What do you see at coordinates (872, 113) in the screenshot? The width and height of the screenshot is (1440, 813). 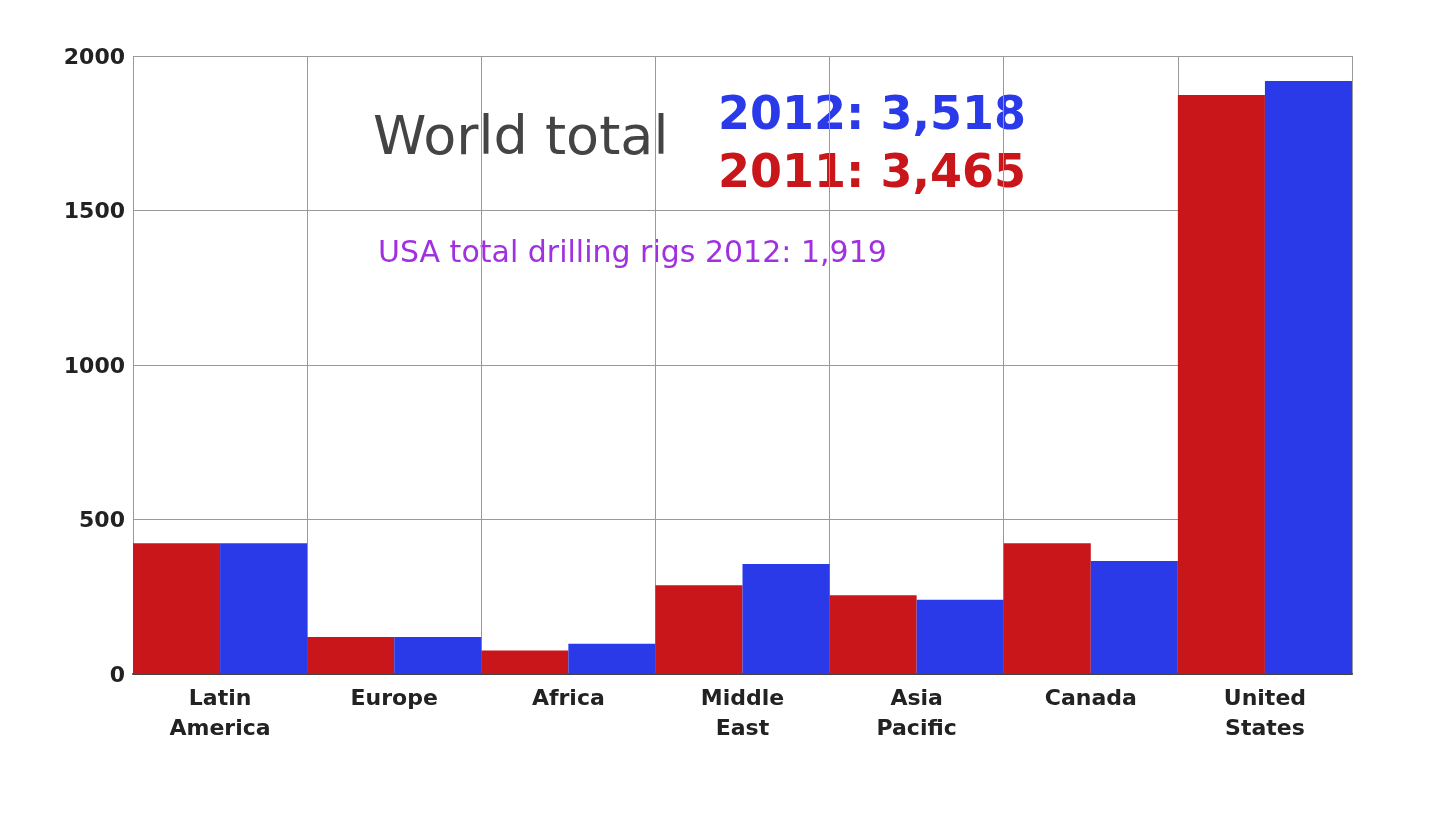 I see `annotation: 2012: 3,518` at bounding box center [872, 113].